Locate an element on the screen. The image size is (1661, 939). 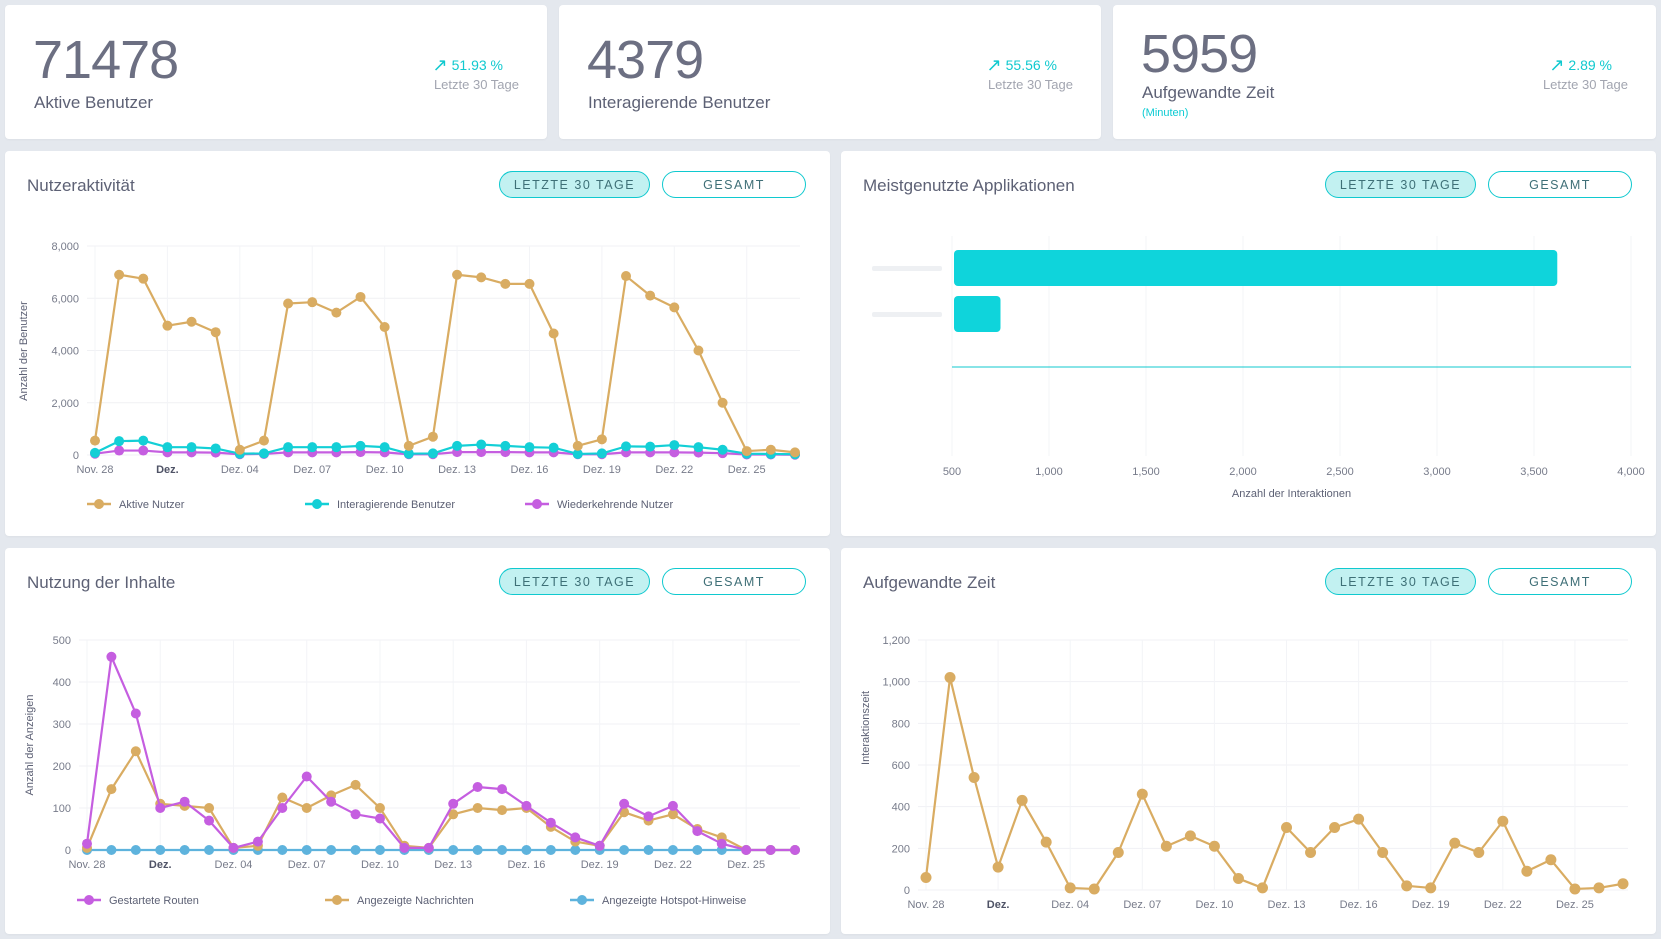
y-axis-label: Interaktionszeit is located at coordinates (866, 728).